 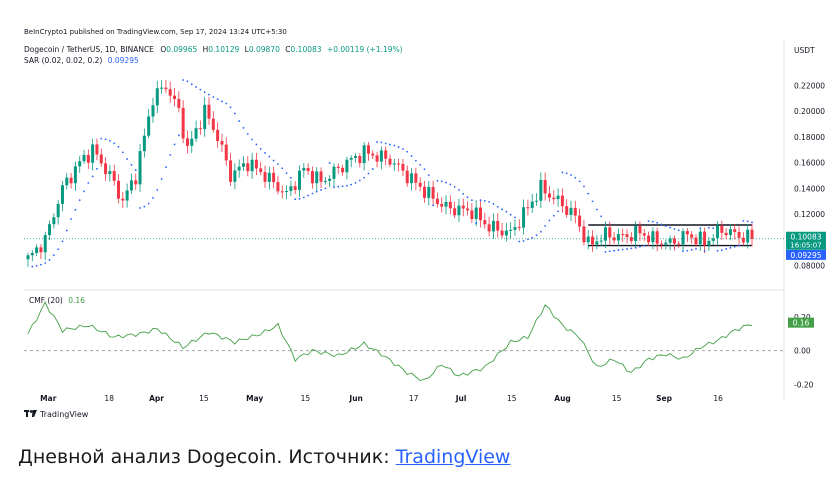 What do you see at coordinates (801, 322) in the screenshot?
I see `cmf-value-badge` at bounding box center [801, 322].